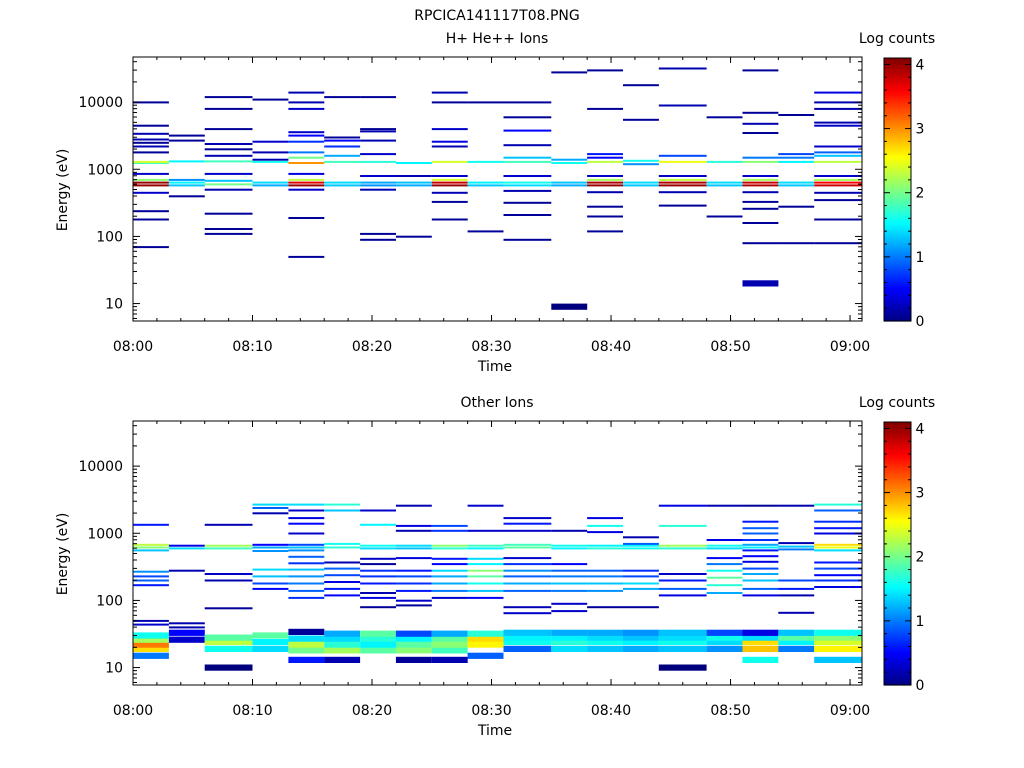 The image size is (1024, 768). What do you see at coordinates (497, 39) in the screenshot?
I see `panel-title: H+ He++ Ions` at bounding box center [497, 39].